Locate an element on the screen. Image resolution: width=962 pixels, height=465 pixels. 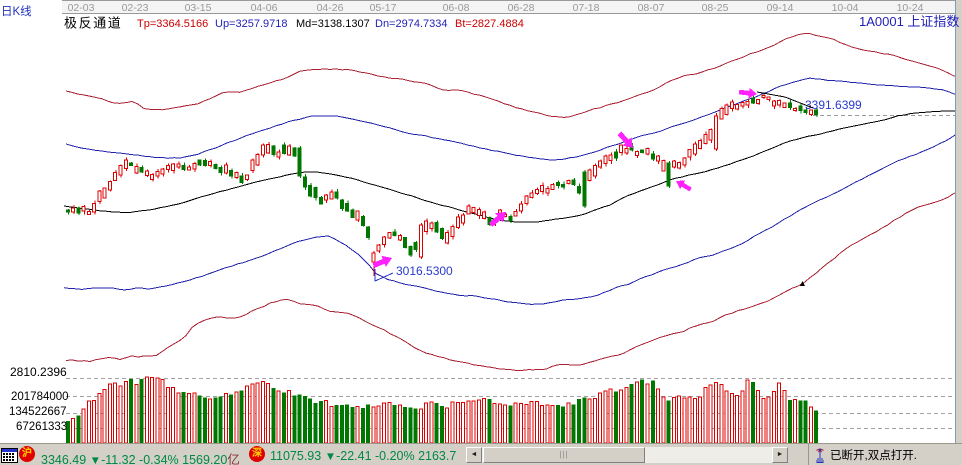
svg-text: 10-24 is located at coordinates (910, 8).